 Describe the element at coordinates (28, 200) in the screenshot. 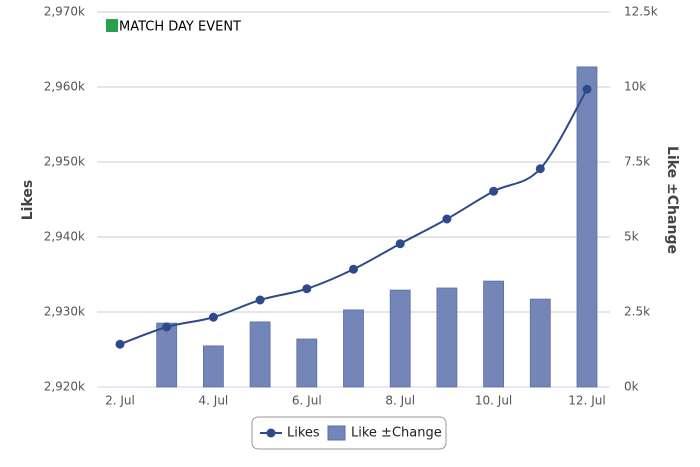

I see `y-axis-title: Likes` at that location.